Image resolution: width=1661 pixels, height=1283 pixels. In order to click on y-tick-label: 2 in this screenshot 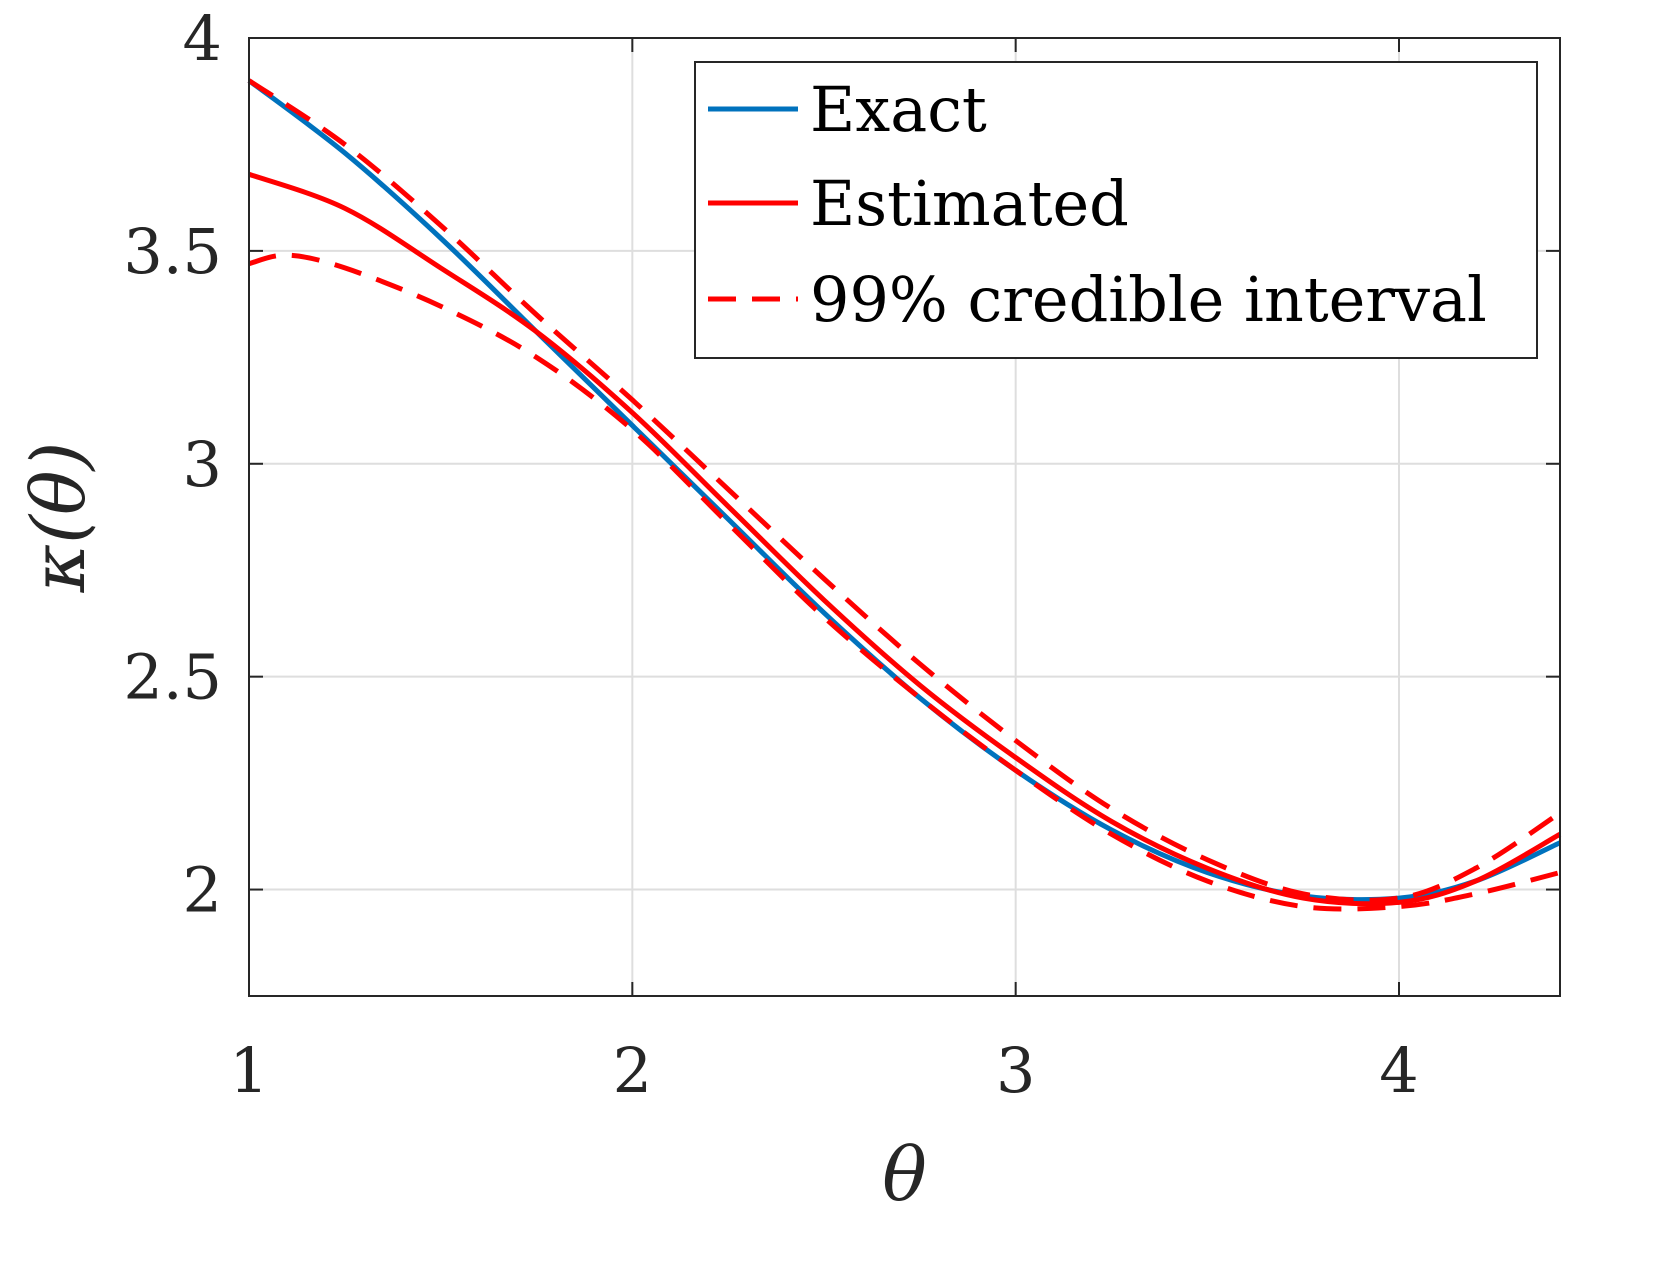, I will do `click(202, 890)`.